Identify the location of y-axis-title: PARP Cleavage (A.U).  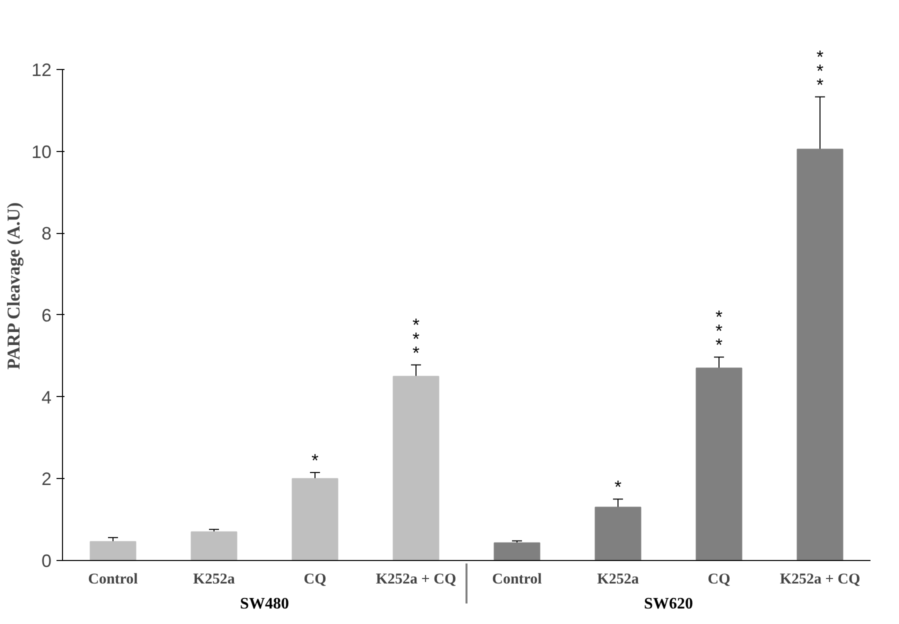
(13, 286).